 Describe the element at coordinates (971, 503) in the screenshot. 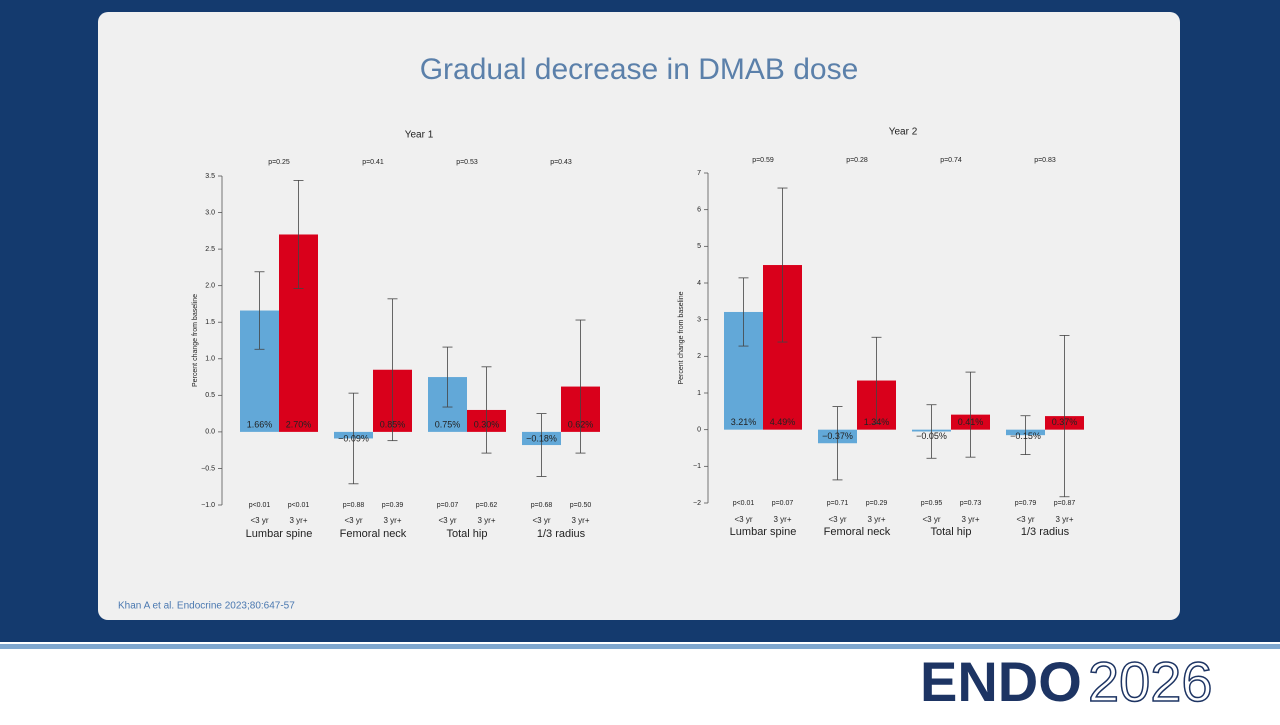

I see `bar-pvalue: p=0.73` at that location.